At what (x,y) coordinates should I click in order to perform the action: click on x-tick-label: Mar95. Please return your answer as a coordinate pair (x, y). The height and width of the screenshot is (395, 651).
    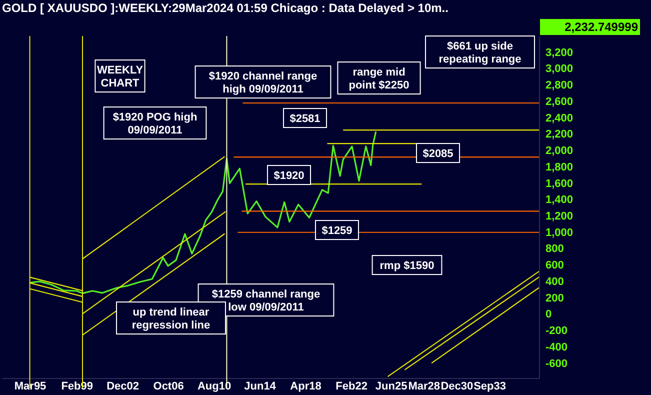
    Looking at the image, I should click on (30, 386).